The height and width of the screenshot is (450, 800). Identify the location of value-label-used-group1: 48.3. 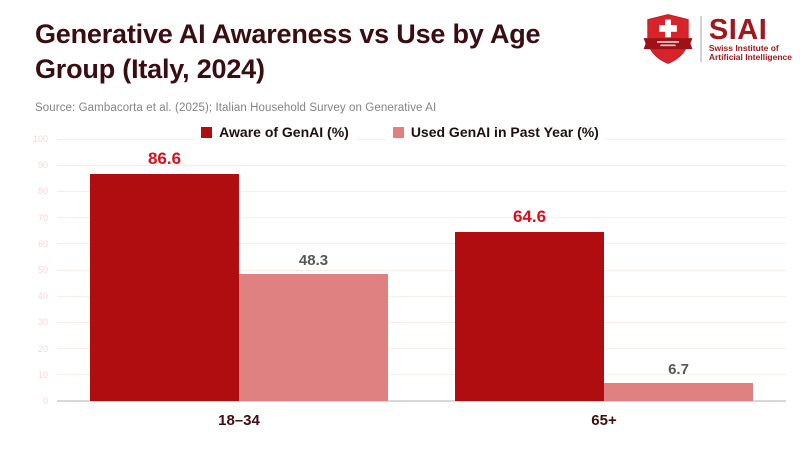
(313, 261).